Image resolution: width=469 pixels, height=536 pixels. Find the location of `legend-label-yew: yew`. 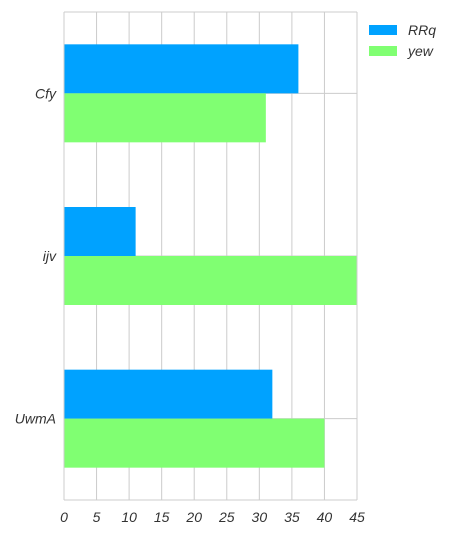

legend-label-yew: yew is located at coordinates (420, 51).